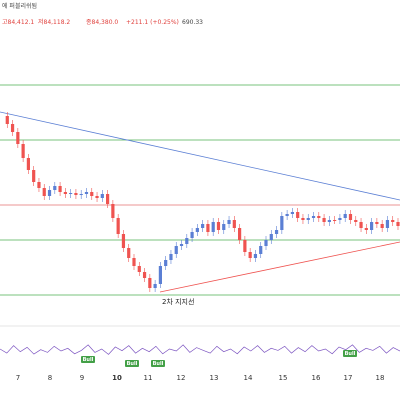  I want to click on x-tick-label: 8, so click(50, 378).